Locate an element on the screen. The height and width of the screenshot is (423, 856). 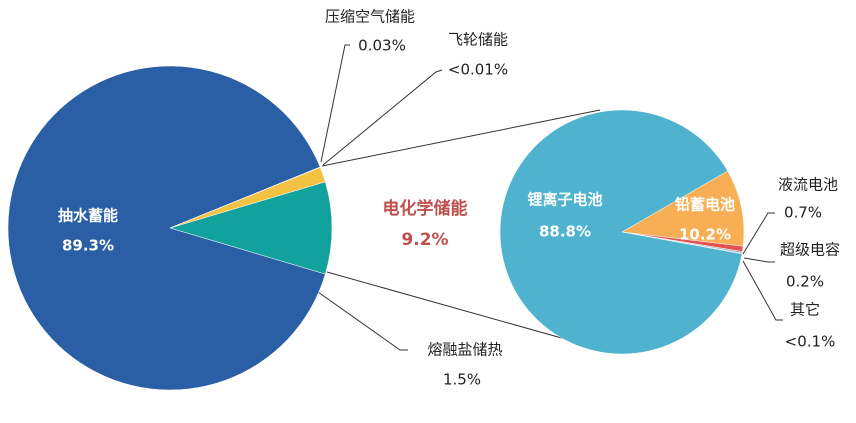
value-label: <0.1% is located at coordinates (810, 342).